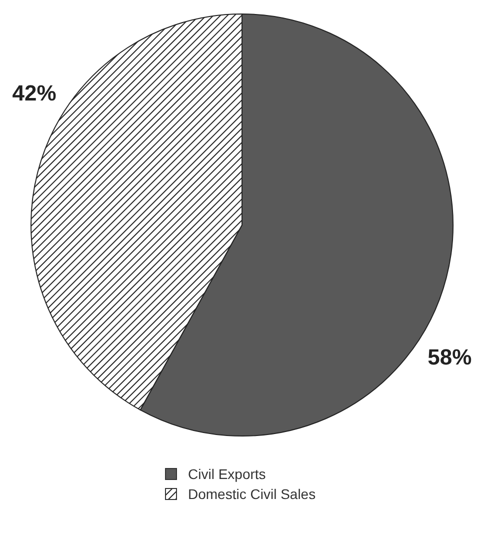  Describe the element at coordinates (227, 474) in the screenshot. I see `legend-label: Civil Exports` at that location.